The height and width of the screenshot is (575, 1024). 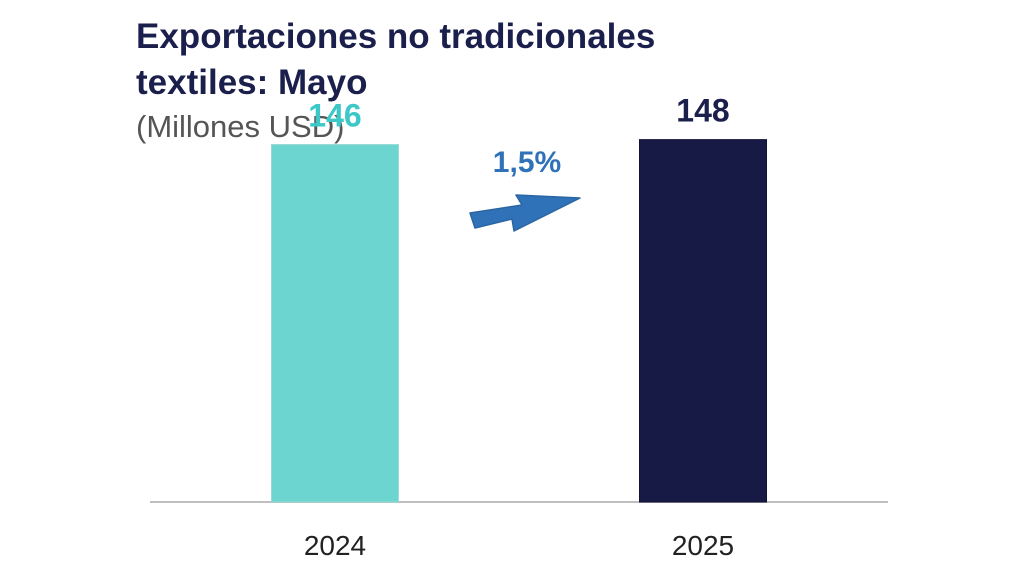 I want to click on bar-2025, so click(x=703, y=321).